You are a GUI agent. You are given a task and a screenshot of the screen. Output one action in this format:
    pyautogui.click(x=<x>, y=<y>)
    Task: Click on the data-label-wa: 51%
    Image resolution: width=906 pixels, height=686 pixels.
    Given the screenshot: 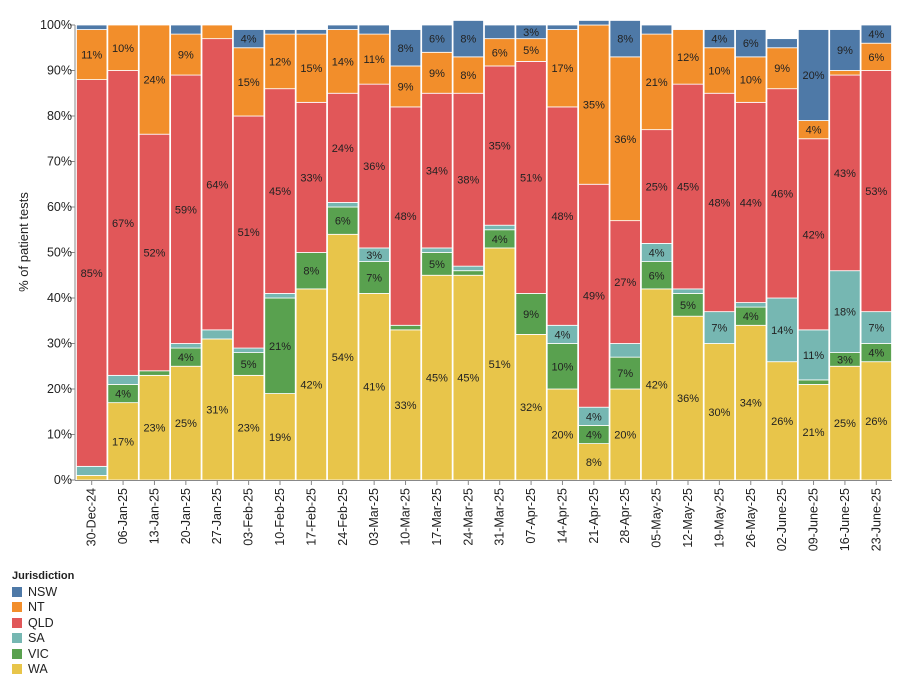 What is the action you would take?
    pyautogui.click(x=500, y=365)
    